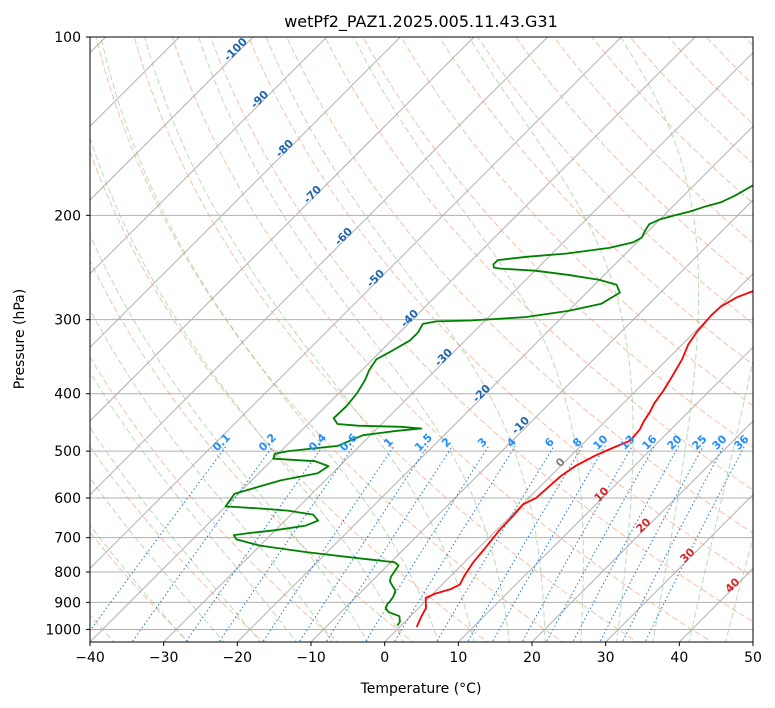 The height and width of the screenshot is (708, 775). I want to click on y-tick-label: 300, so click(67, 321).